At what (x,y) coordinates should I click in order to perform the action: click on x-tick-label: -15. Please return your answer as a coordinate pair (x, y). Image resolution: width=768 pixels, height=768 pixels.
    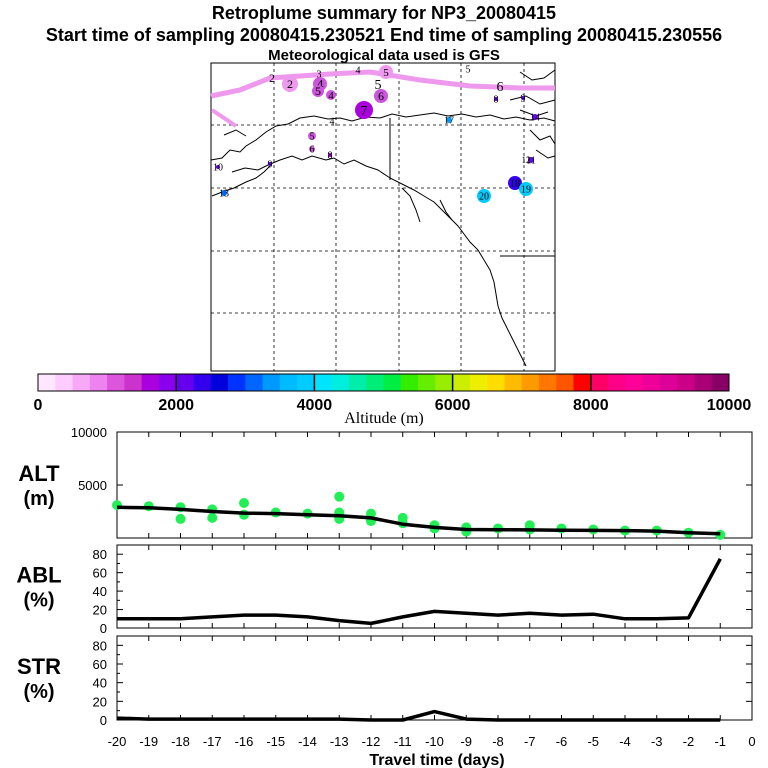
    Looking at the image, I should click on (275, 741).